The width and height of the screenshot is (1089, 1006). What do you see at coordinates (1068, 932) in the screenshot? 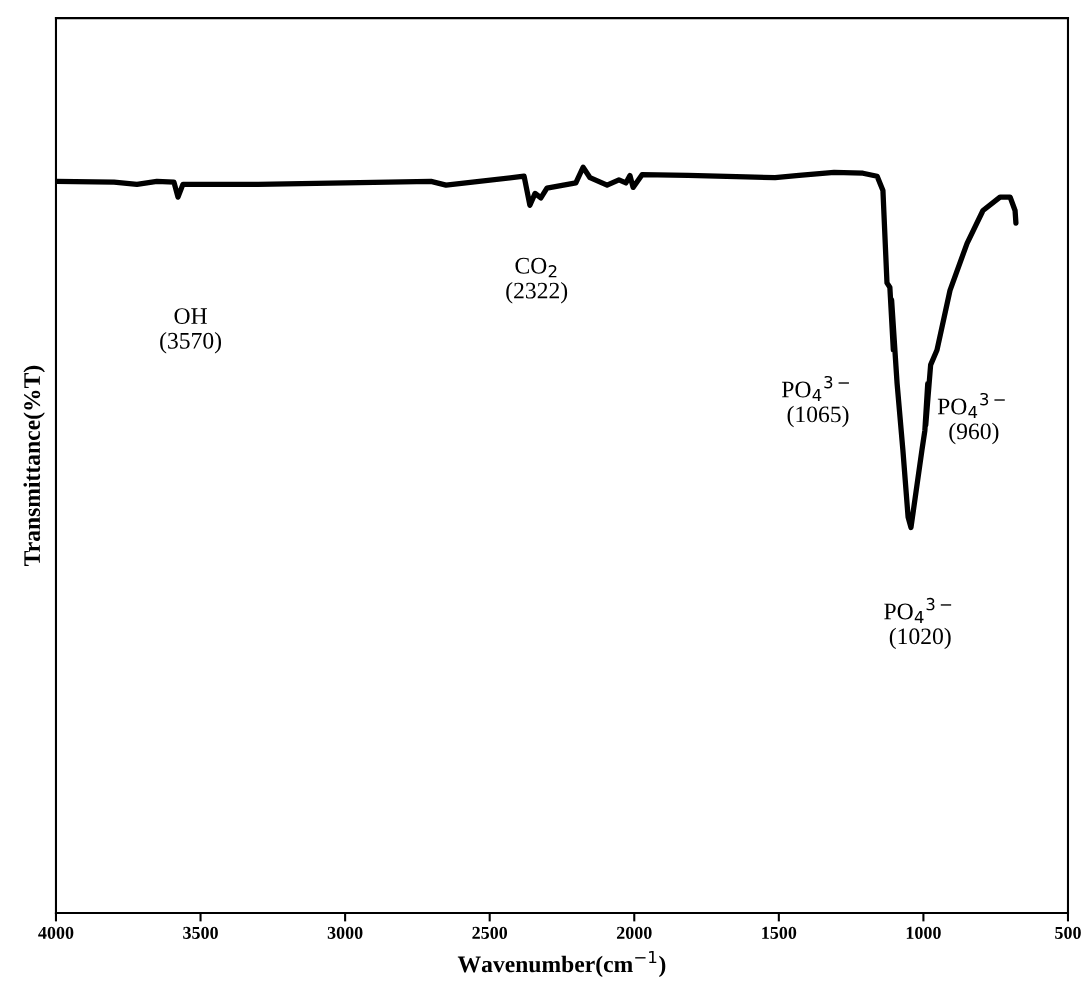
I see `x-tick-label: 500` at bounding box center [1068, 932].